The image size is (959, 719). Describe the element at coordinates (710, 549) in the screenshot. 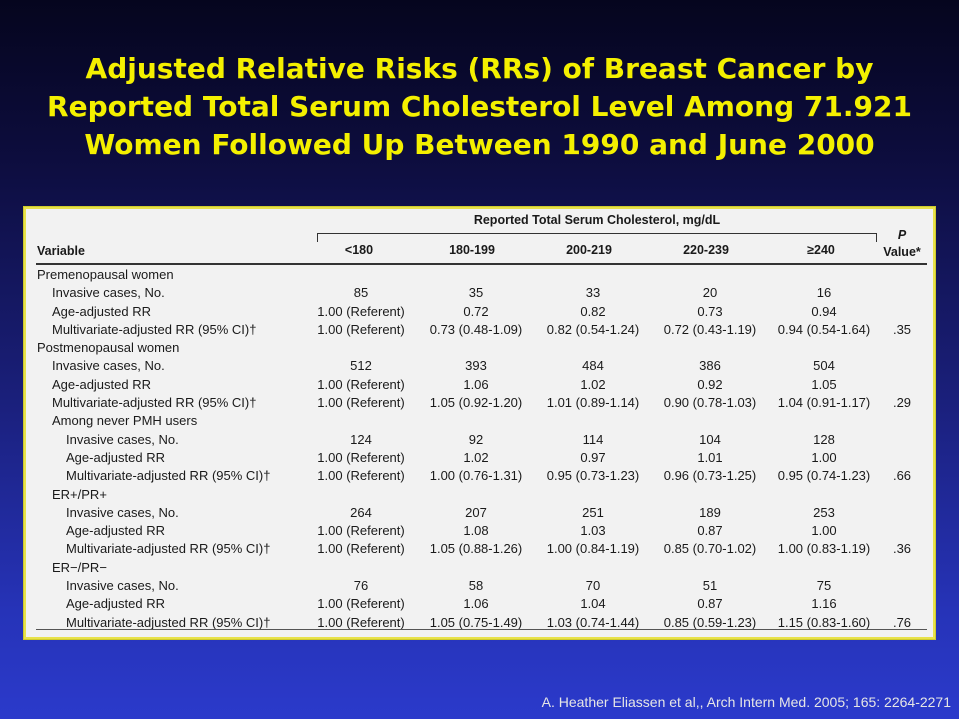

I see `table-cell: 0.85 (0.70-1.02)` at that location.